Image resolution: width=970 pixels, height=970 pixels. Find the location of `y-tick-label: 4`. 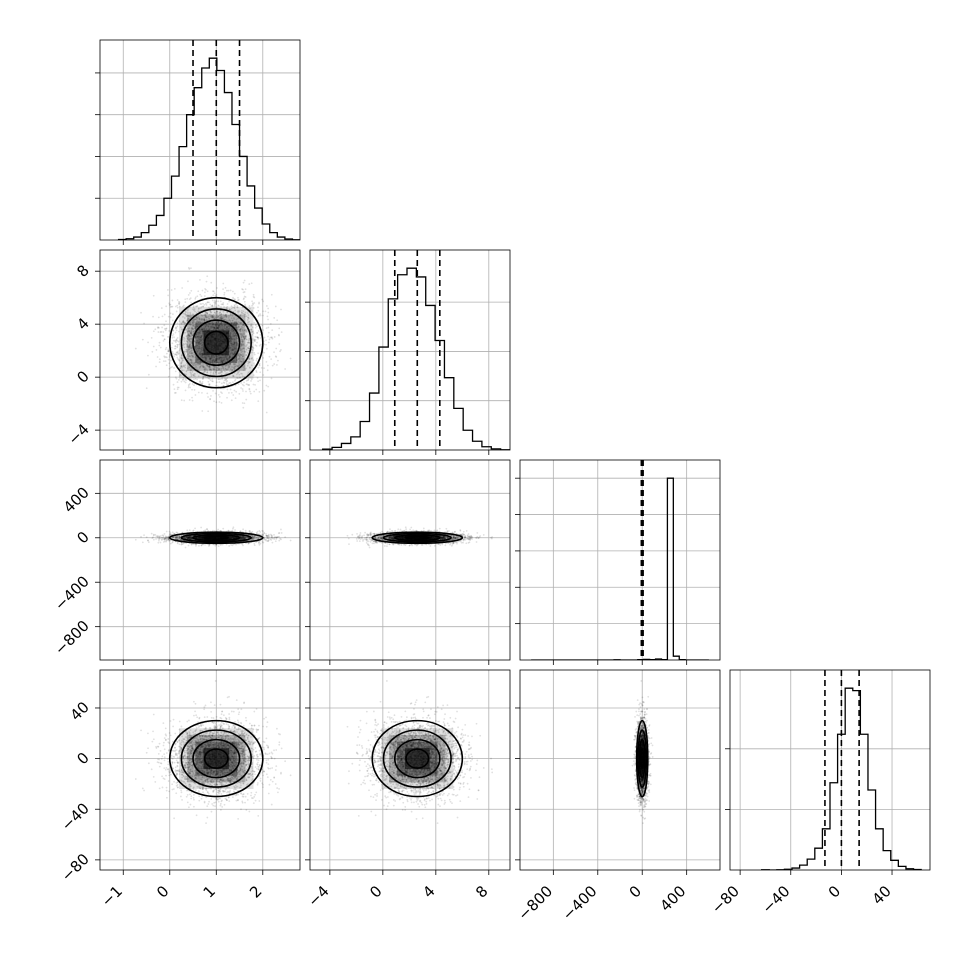

y-tick-label: 4 is located at coordinates (82, 323).